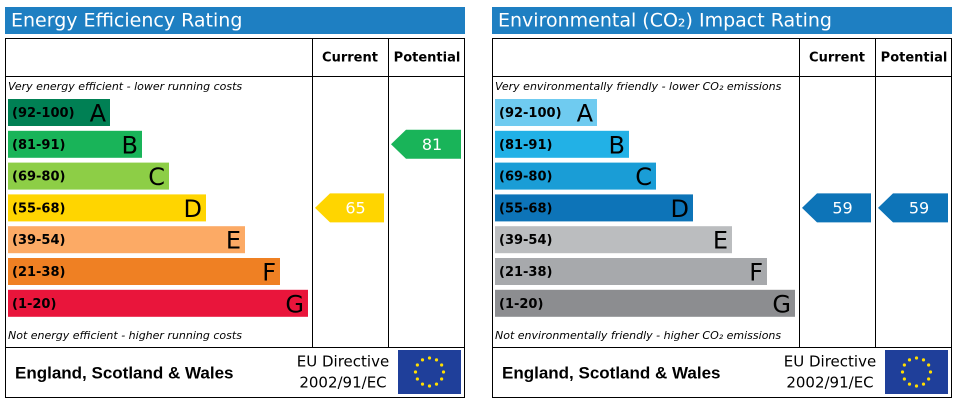  What do you see at coordinates (665, 21) in the screenshot?
I see `panel-title: Environmental (CO₂) Impact Rating` at bounding box center [665, 21].